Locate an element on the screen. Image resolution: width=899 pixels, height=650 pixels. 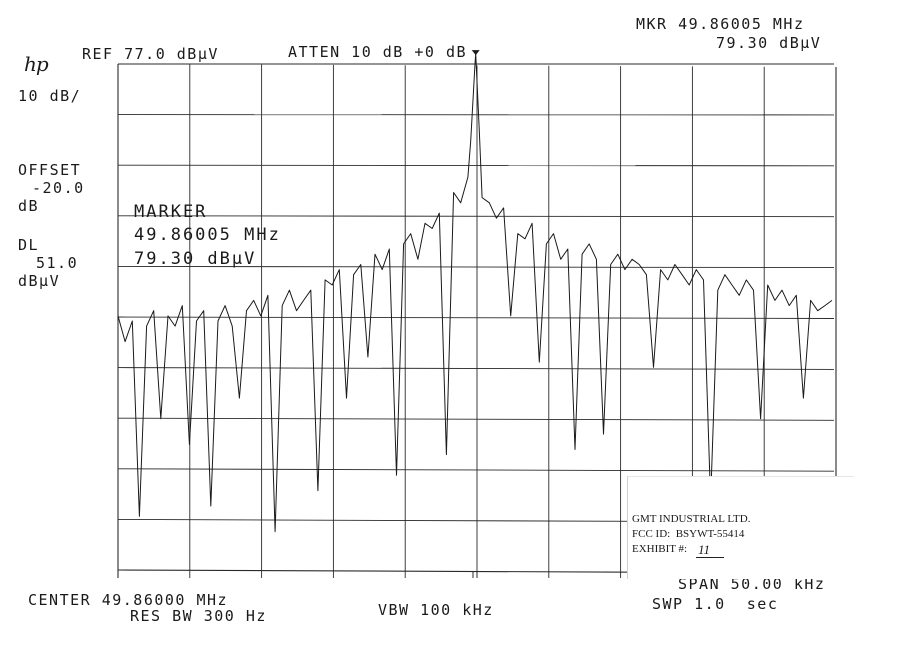
display-line-unit: dBµV is located at coordinates (39, 281).